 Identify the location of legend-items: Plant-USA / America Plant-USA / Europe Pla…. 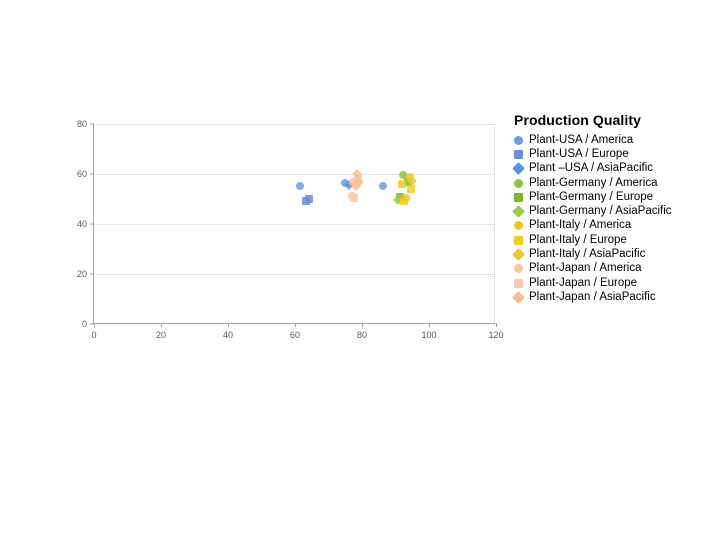
(613, 219).